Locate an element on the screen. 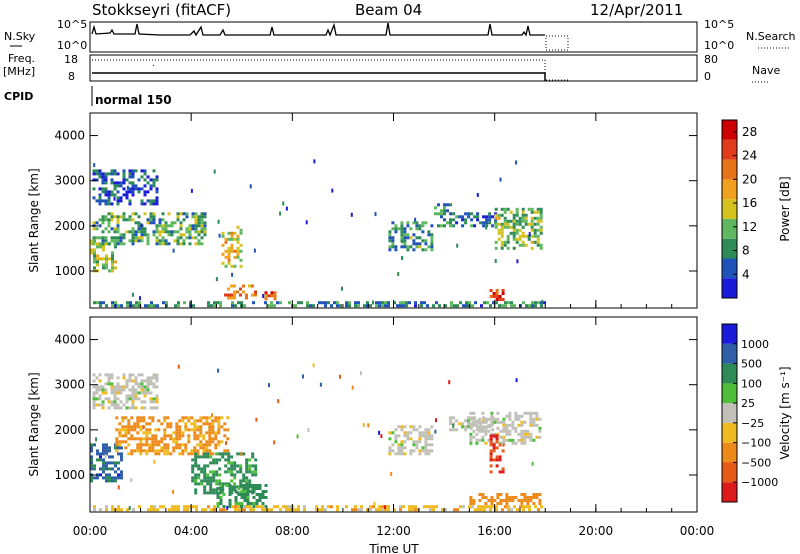  x-tick-label: 04:00 is located at coordinates (191, 531).